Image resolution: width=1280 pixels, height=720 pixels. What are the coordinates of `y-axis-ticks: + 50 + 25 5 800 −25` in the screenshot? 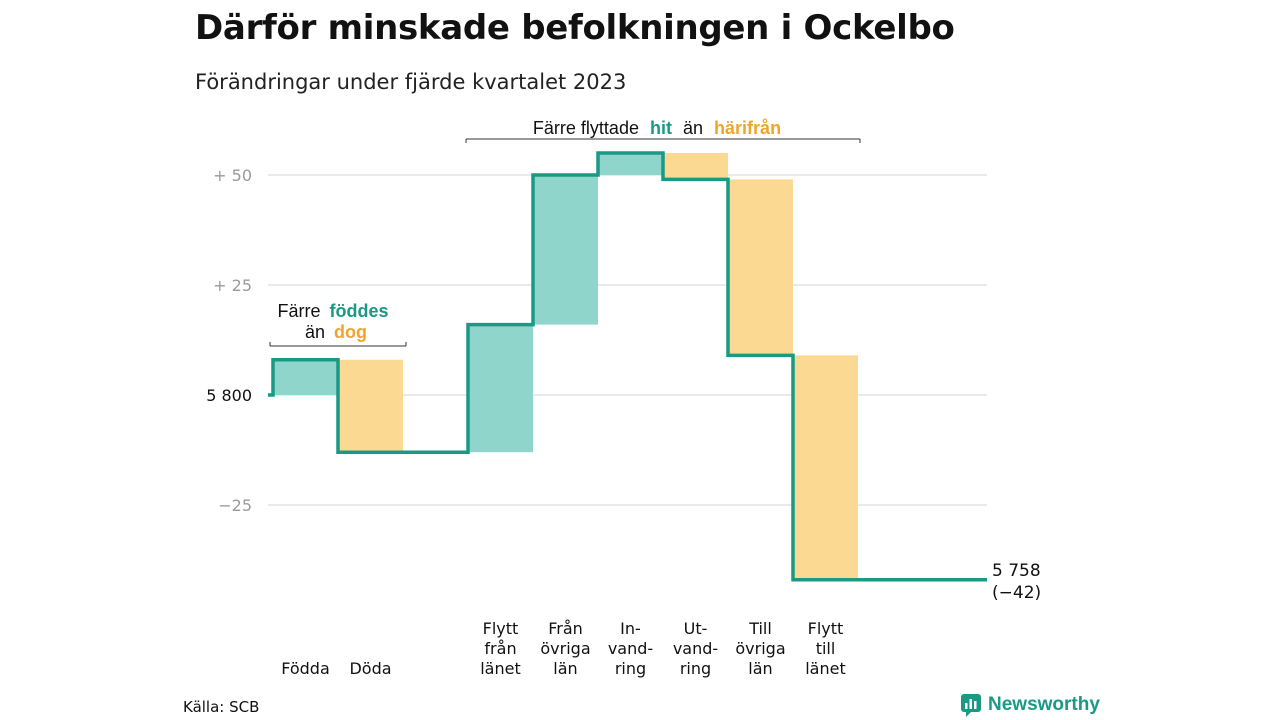 It's located at (229, 340).